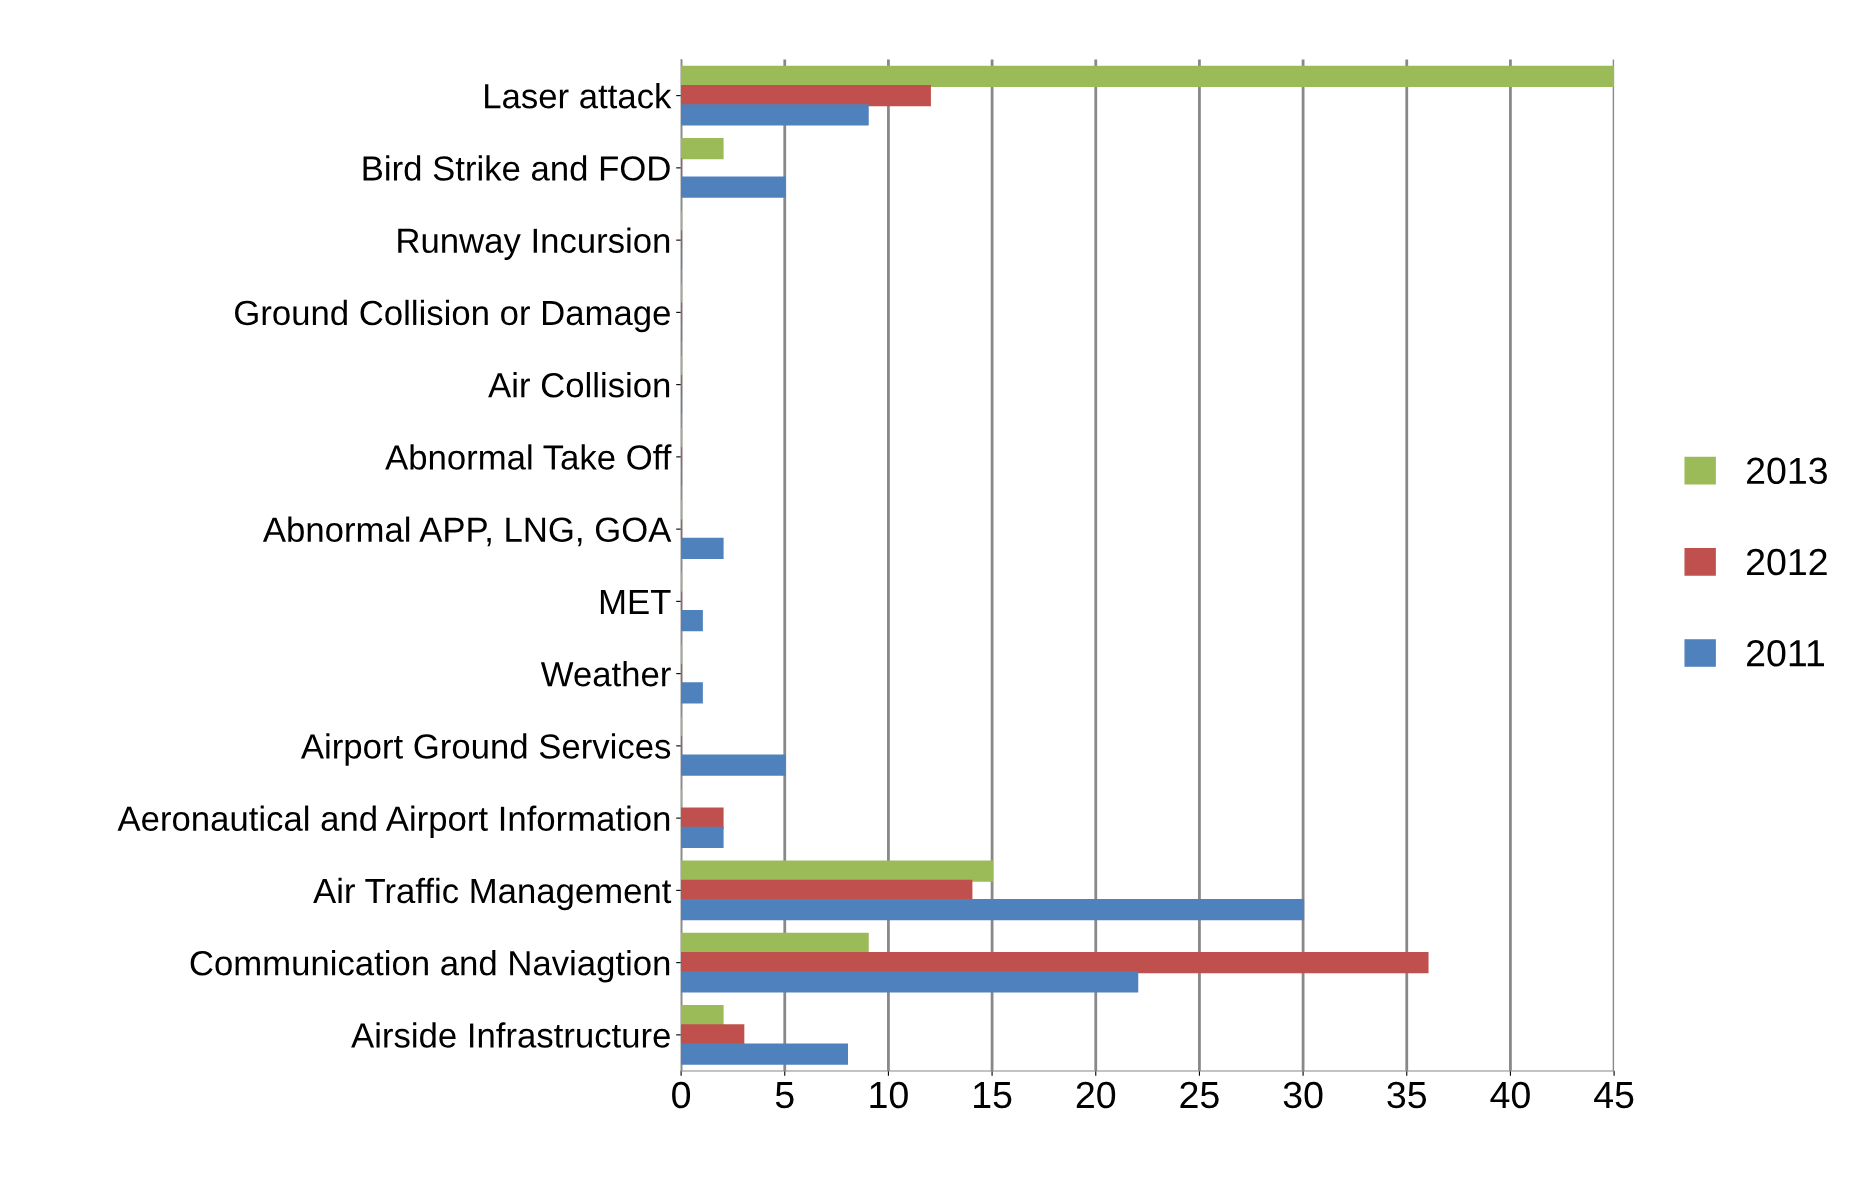  Describe the element at coordinates (635, 602) in the screenshot. I see `y-tick-label: MET` at that location.